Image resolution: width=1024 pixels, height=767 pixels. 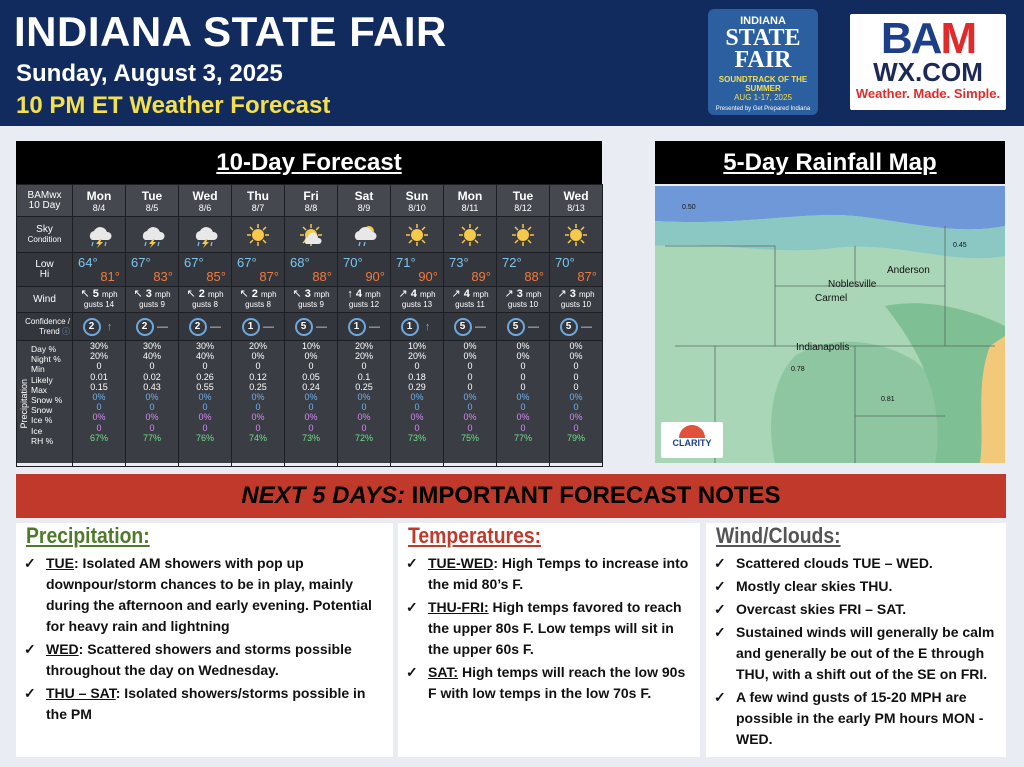 I want to click on wind-gust: gusts 14, so click(x=99, y=304).